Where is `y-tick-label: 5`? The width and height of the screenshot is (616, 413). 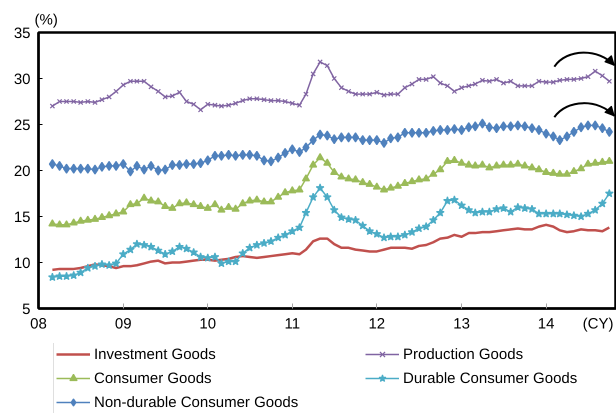 y-tick-label: 5 is located at coordinates (26, 309).